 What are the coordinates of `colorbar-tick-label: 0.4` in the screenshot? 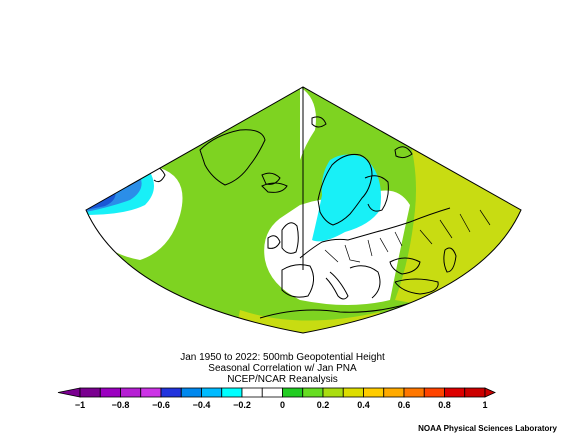 It's located at (363, 405).